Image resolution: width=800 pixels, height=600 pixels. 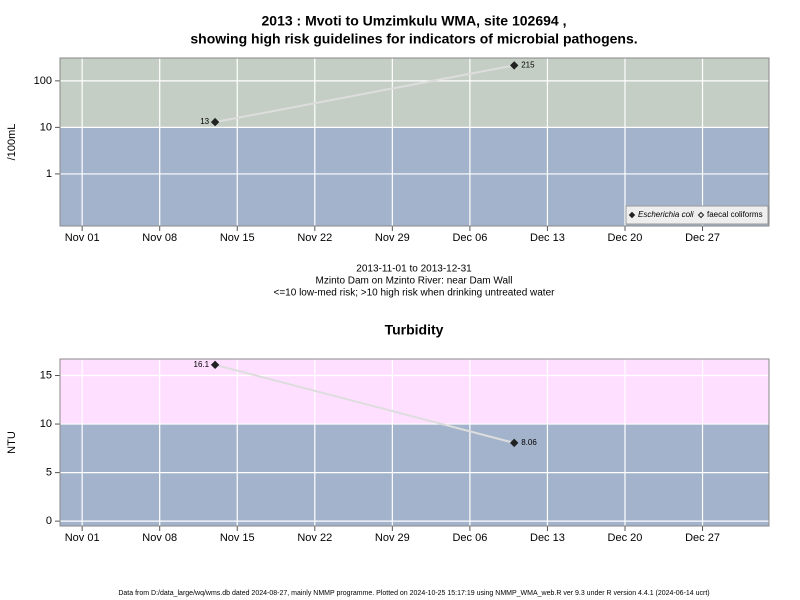 I want to click on y-axis-label: /100mL, so click(x=12, y=142).